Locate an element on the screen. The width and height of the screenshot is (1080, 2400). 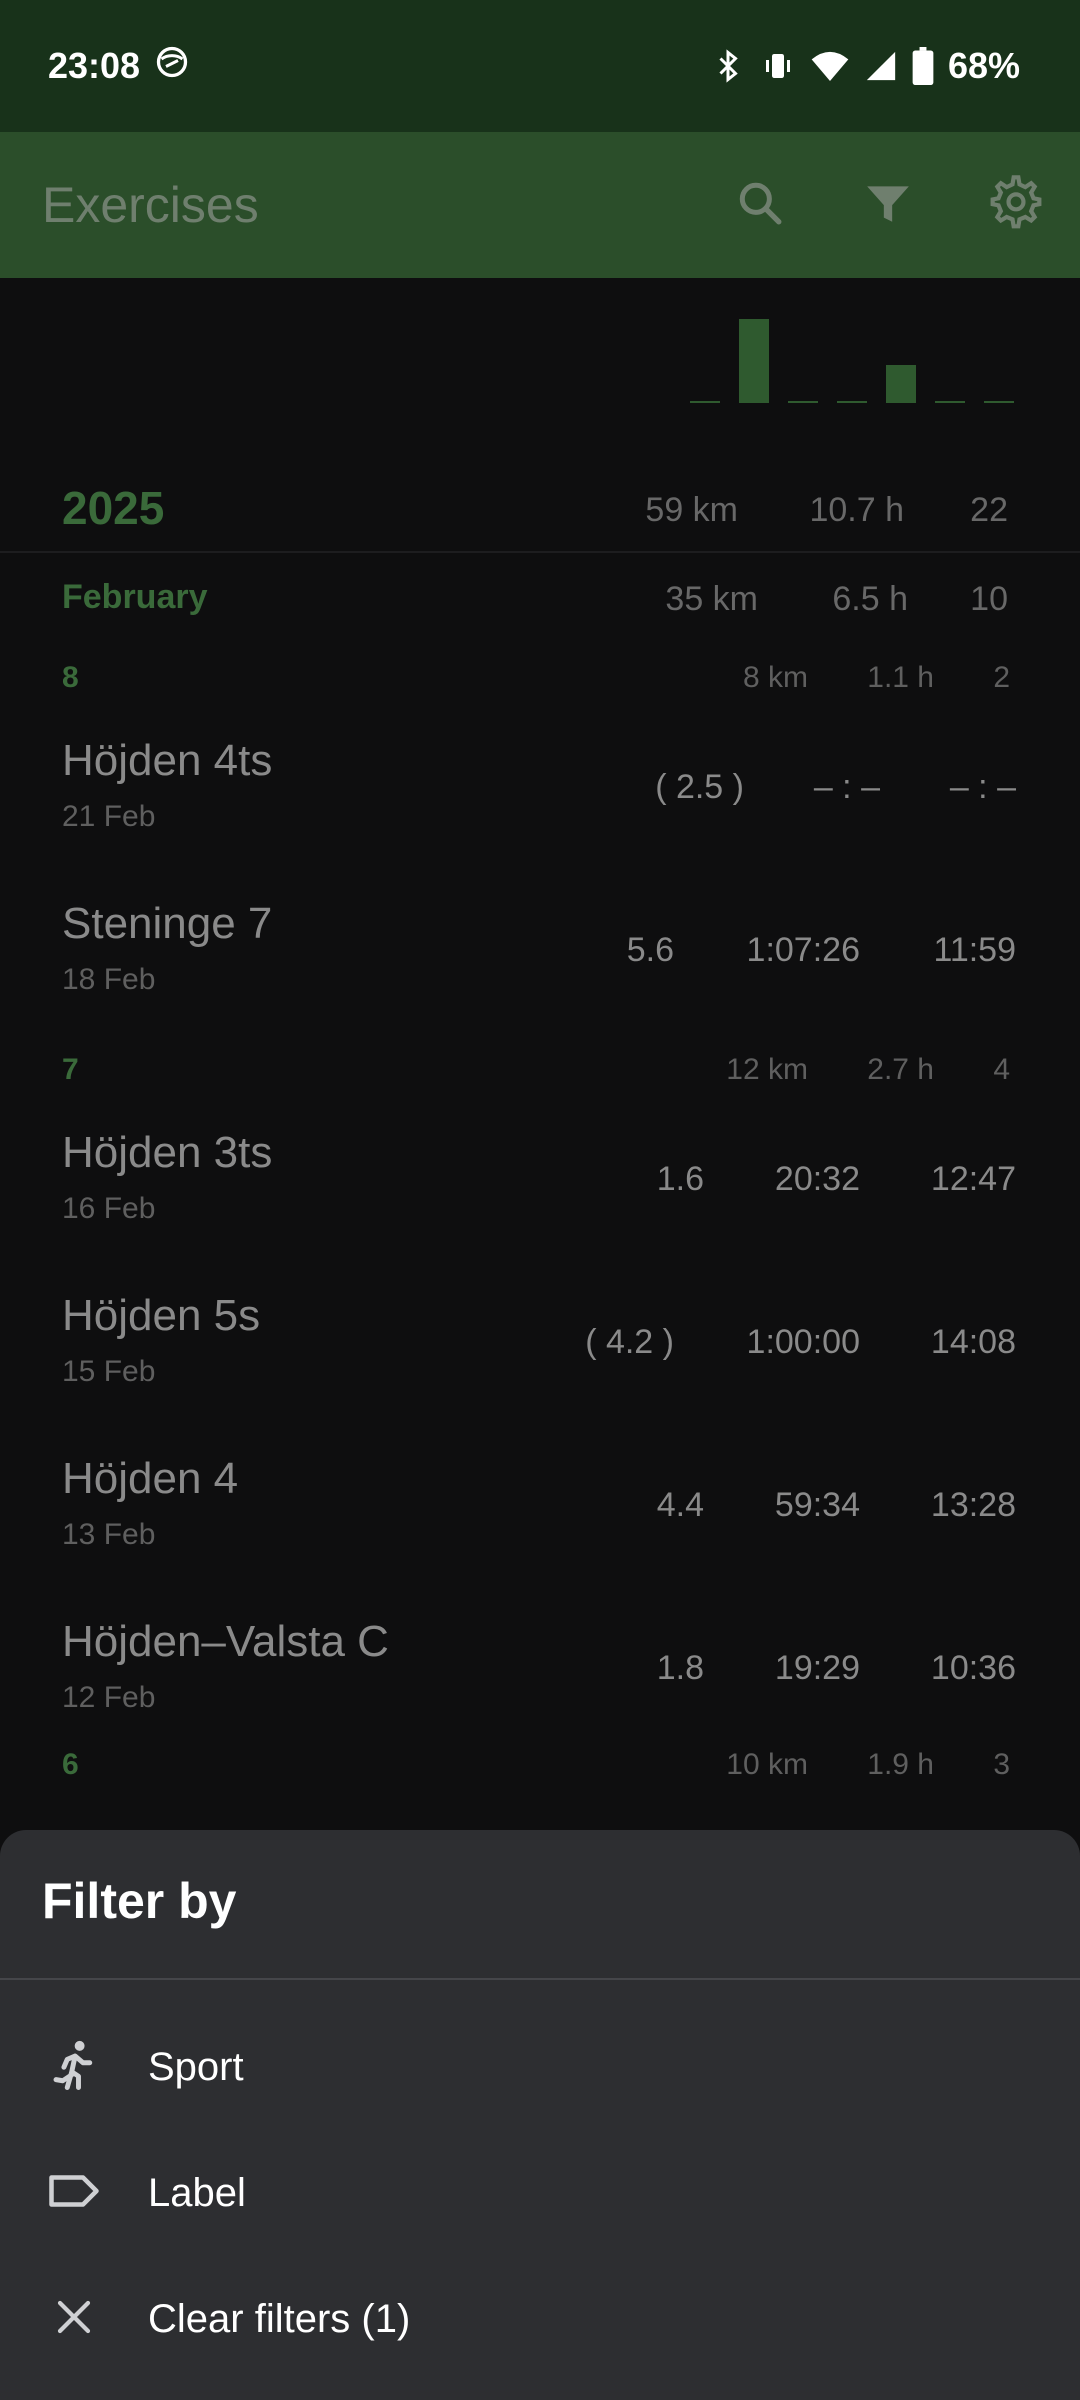
exercise-duration: 1:00:00 is located at coordinates (803, 1342).